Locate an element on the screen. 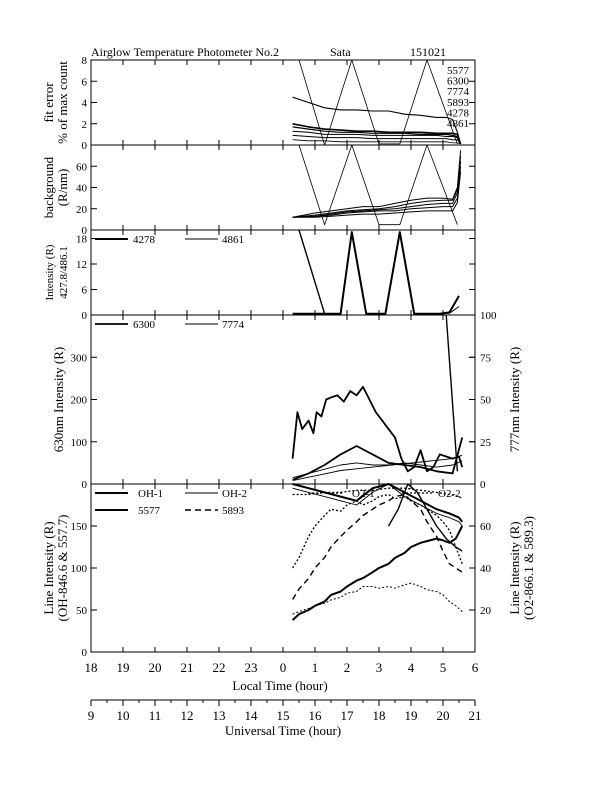  ut-tick-label: 19 is located at coordinates (411, 715).